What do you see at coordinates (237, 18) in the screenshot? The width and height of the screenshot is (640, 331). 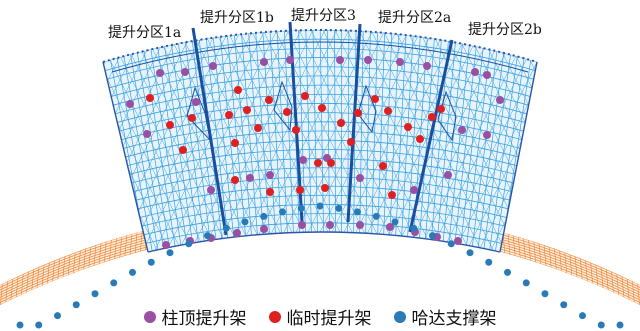 I see `zone-label-1b: 提升分区1b` at bounding box center [237, 18].